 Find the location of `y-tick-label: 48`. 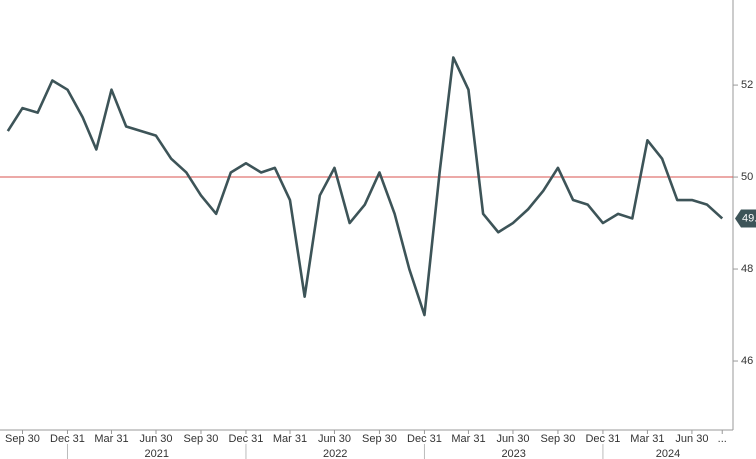

y-tick-label: 48 is located at coordinates (747, 269).